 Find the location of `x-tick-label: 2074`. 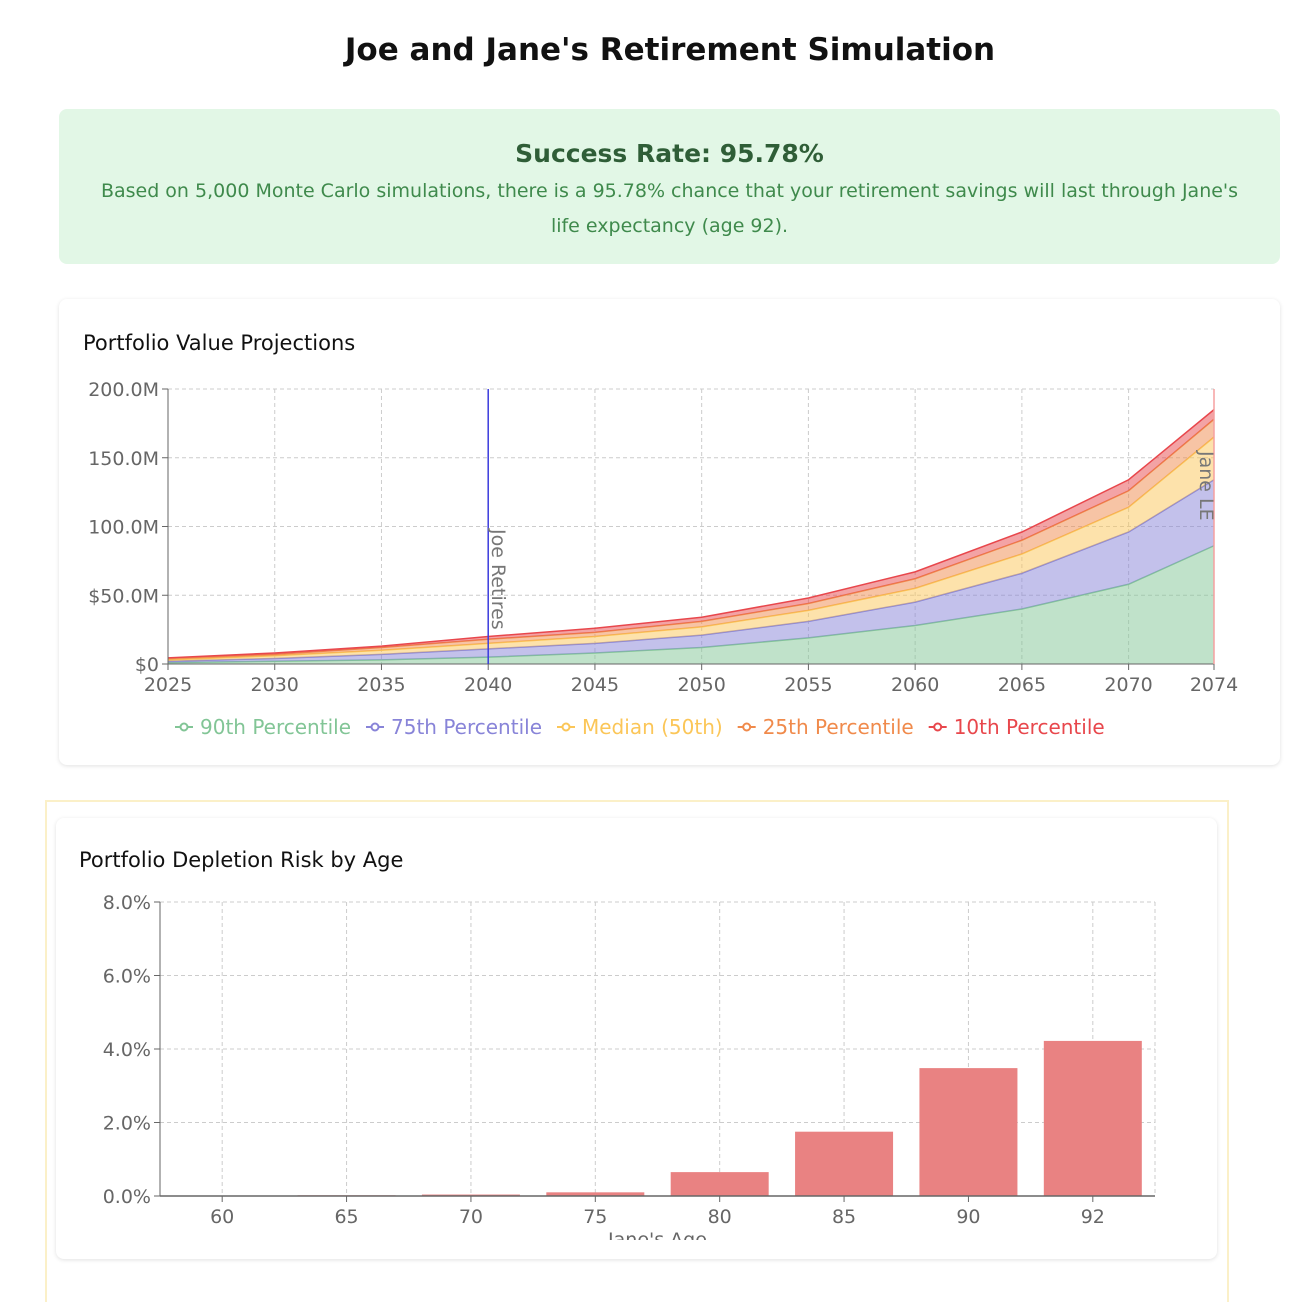

x-tick-label: 2074 is located at coordinates (1214, 685).